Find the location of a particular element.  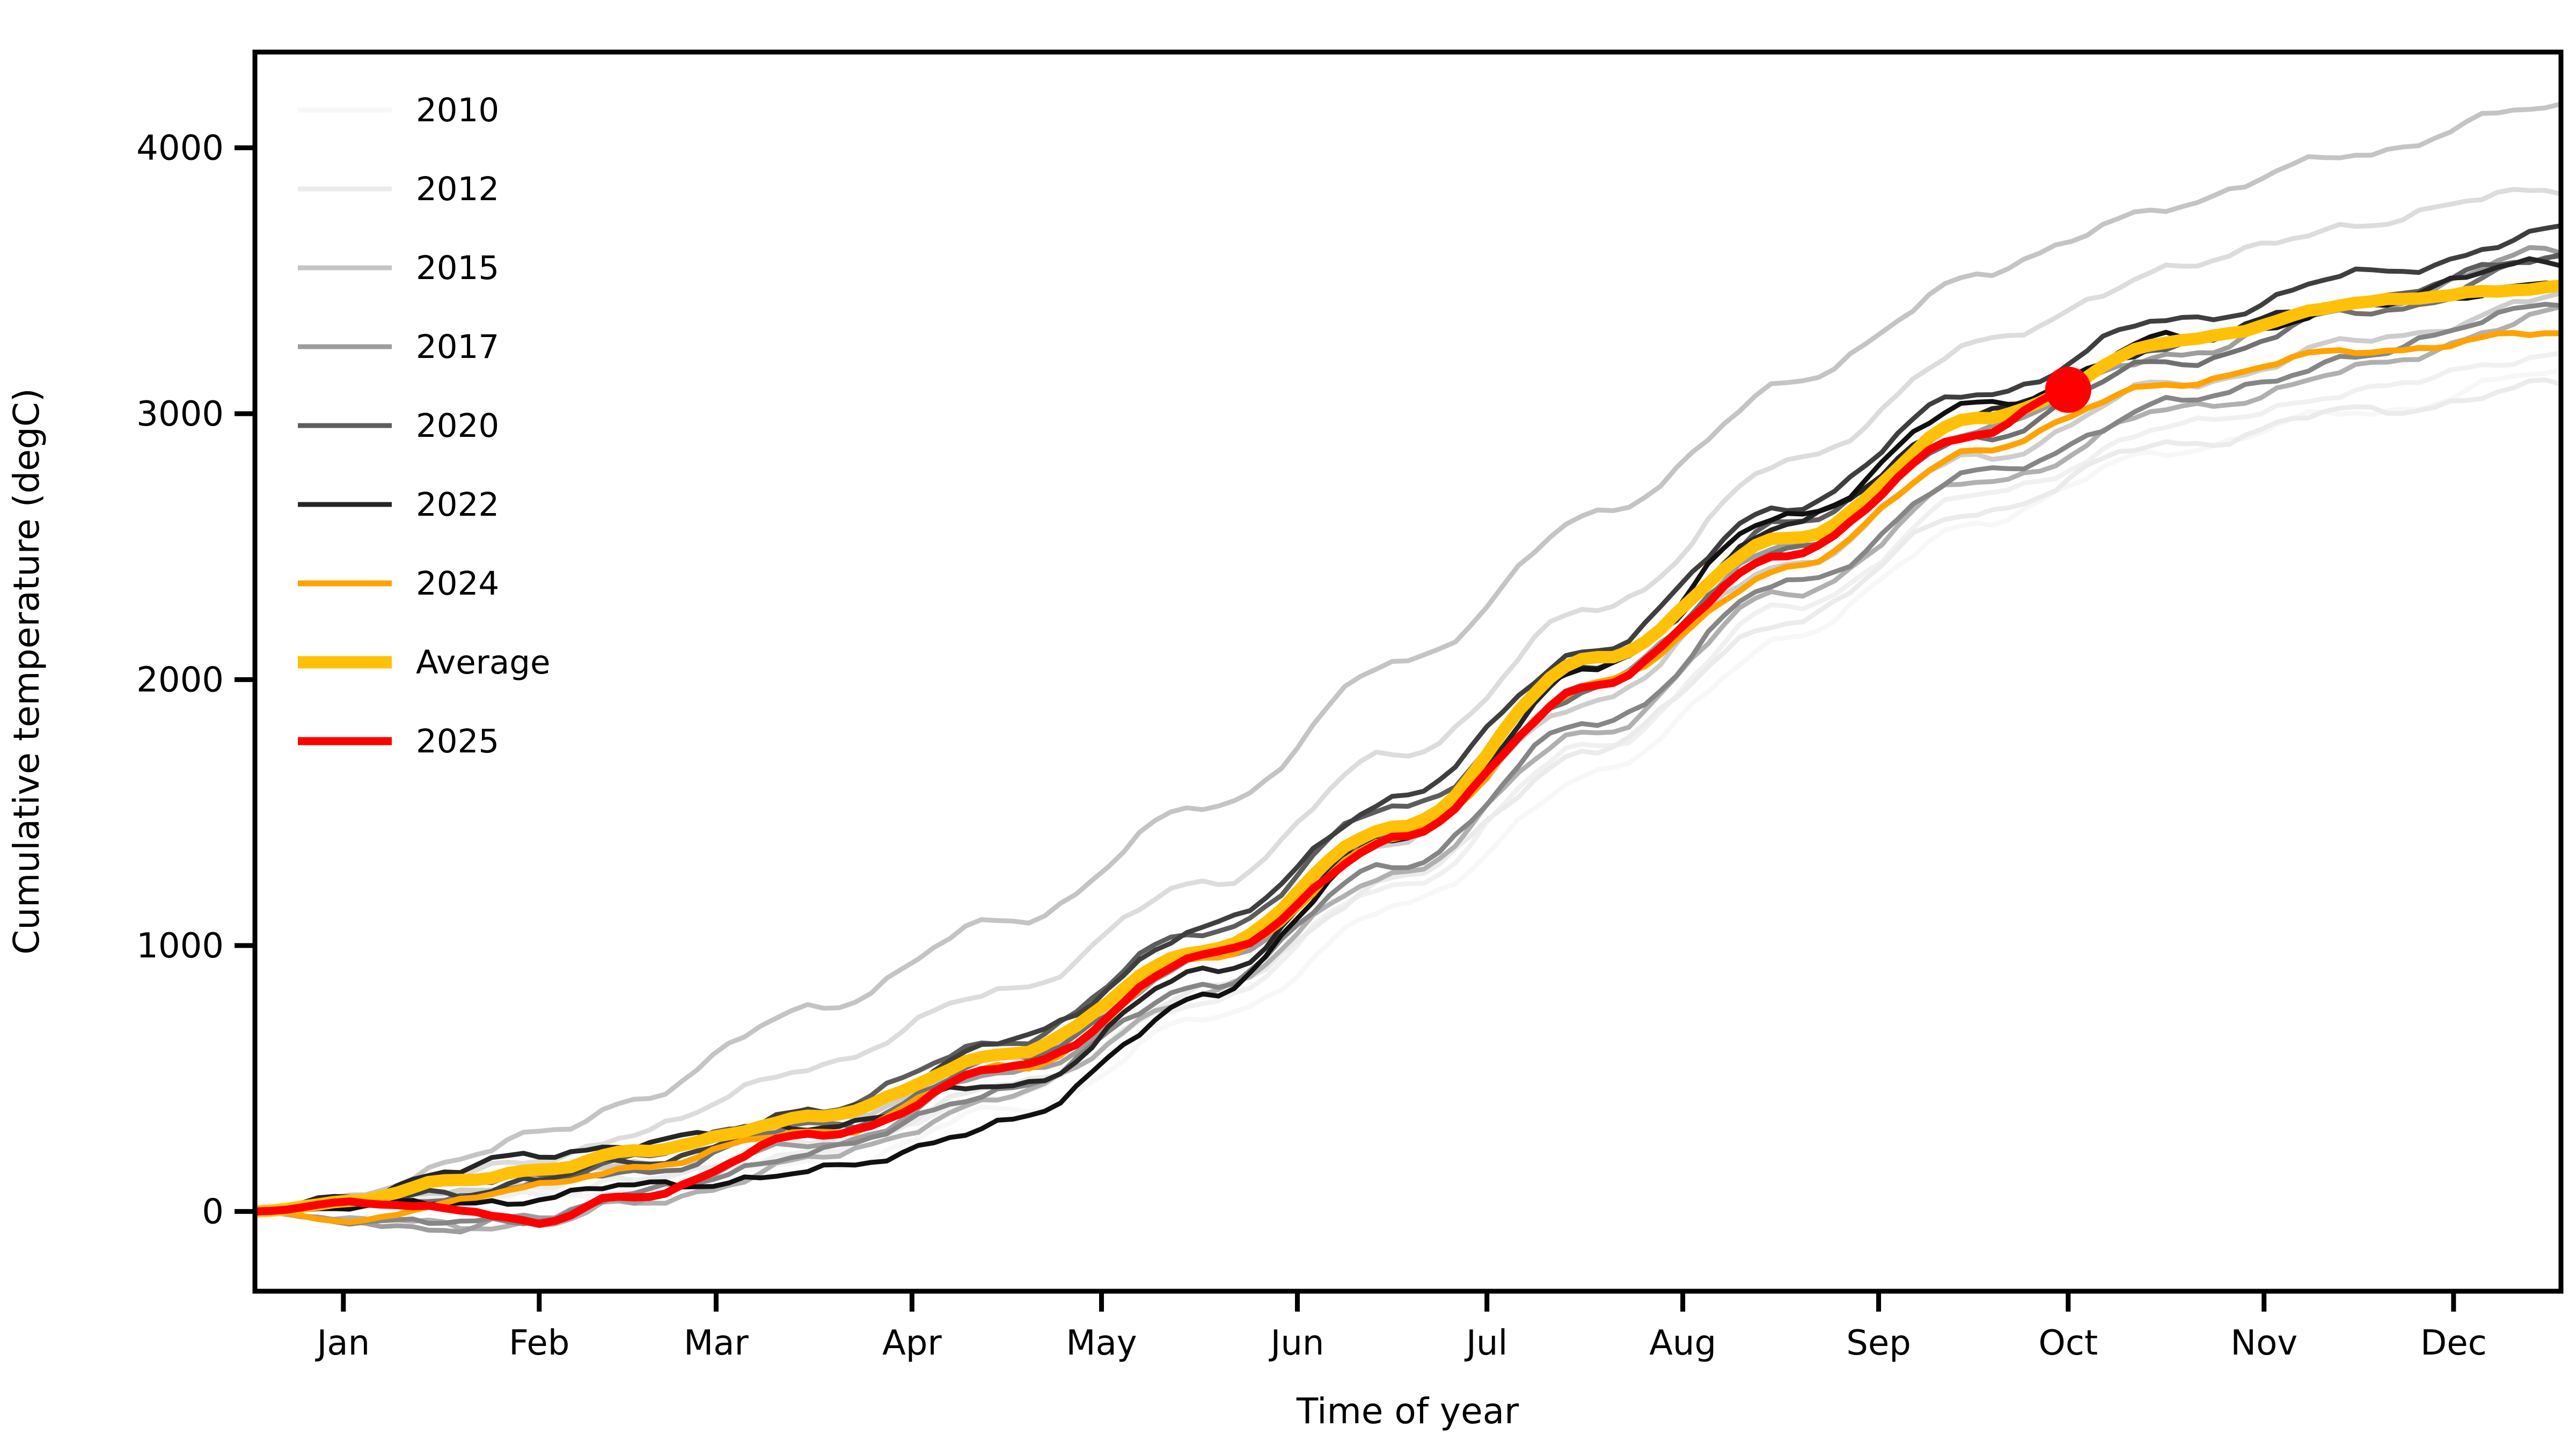

legend-entry-2020: 2020 is located at coordinates (398, 426).